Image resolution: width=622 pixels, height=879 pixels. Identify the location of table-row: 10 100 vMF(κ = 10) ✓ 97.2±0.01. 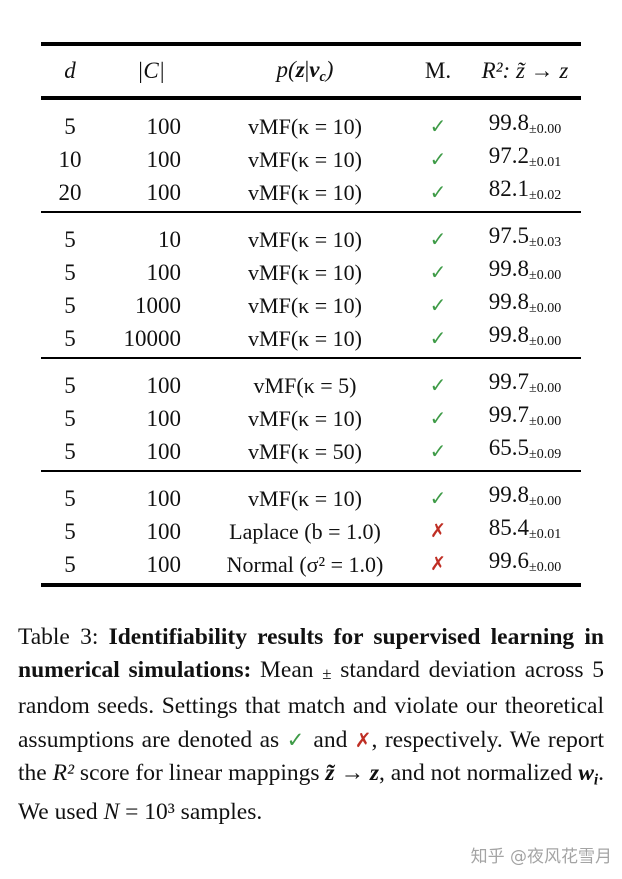
(311, 155).